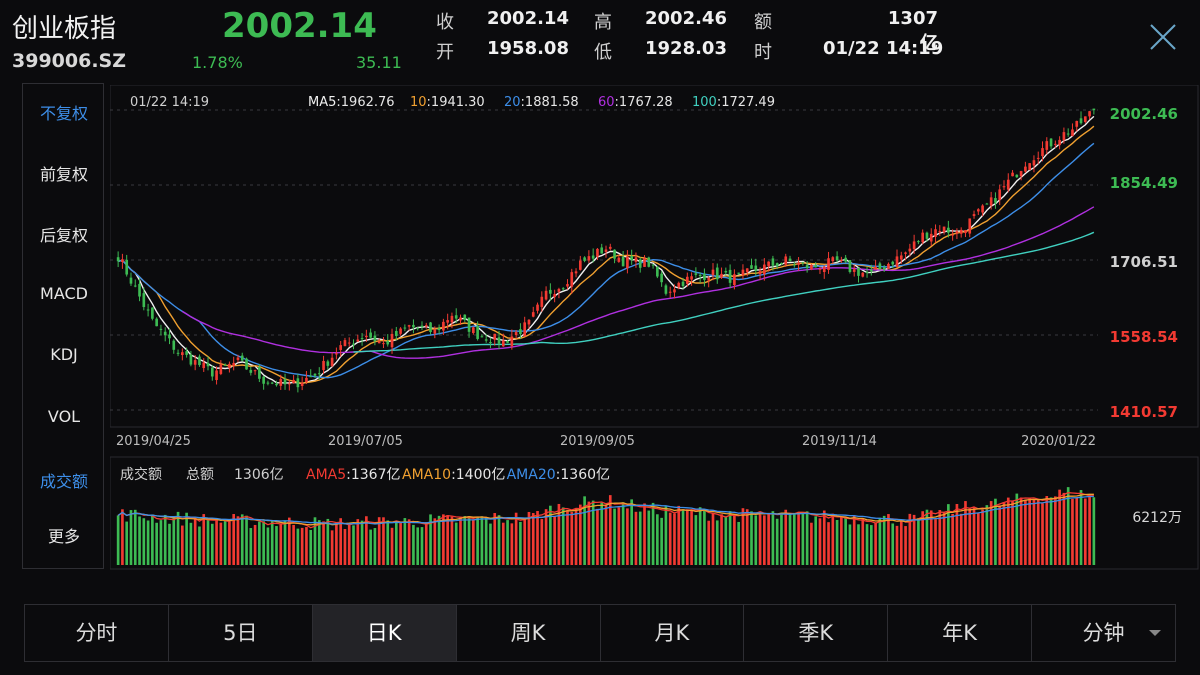 The height and width of the screenshot is (675, 1200). Describe the element at coordinates (1163, 37) in the screenshot. I see `close-icon` at that location.